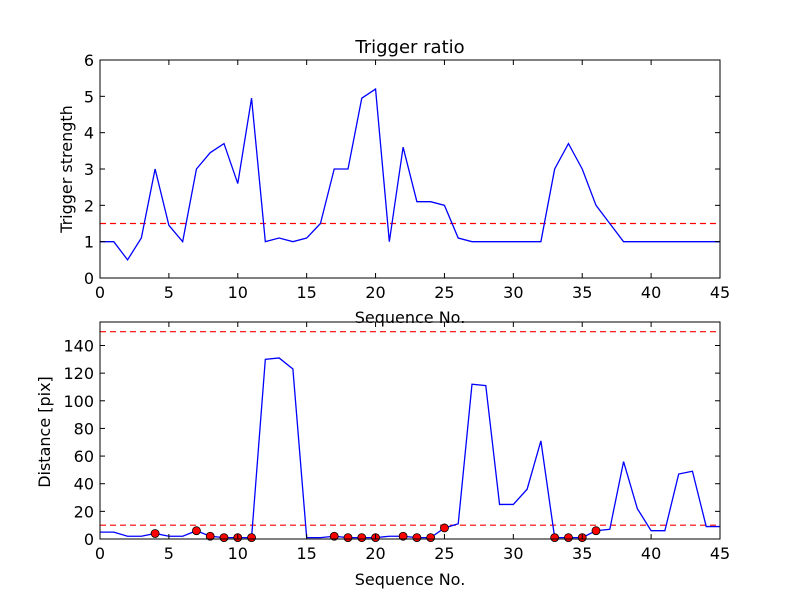 The image size is (800, 600). I want to click on y-tick-label: 5, so click(89, 96).